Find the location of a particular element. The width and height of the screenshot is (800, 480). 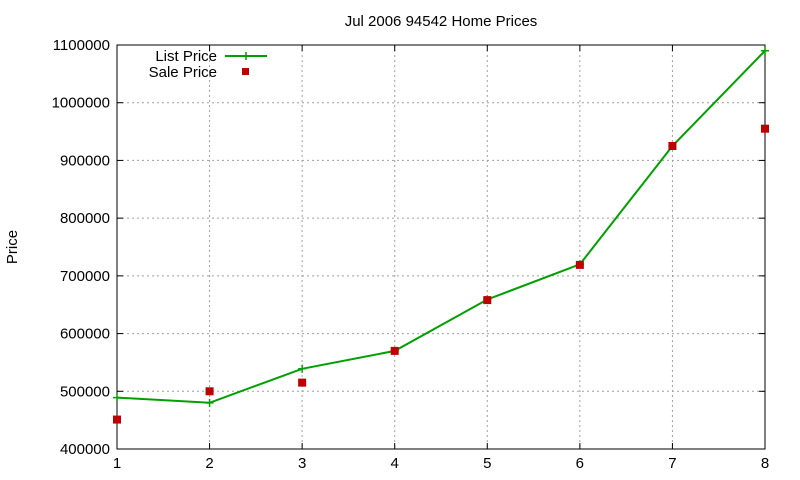

legend-label-list-price: List Price is located at coordinates (186, 56).